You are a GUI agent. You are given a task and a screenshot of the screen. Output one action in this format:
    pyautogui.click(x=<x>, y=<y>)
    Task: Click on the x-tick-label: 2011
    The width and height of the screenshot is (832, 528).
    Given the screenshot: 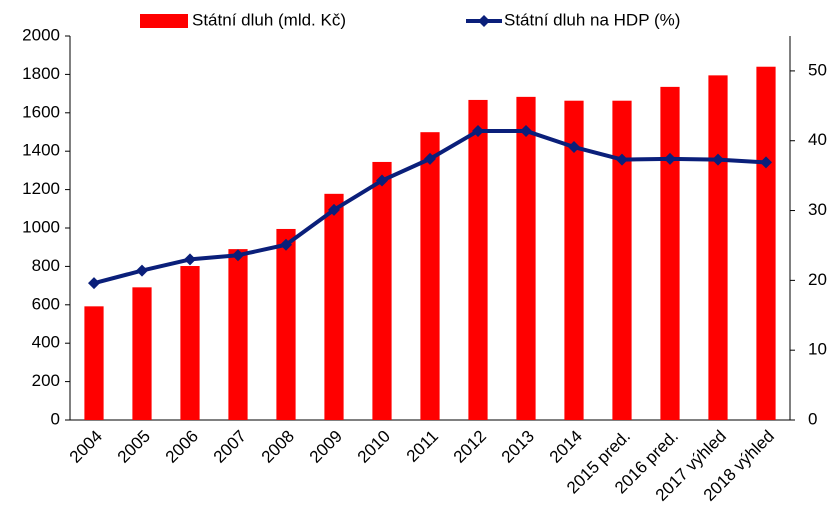 What is the action you would take?
    pyautogui.click(x=422, y=446)
    